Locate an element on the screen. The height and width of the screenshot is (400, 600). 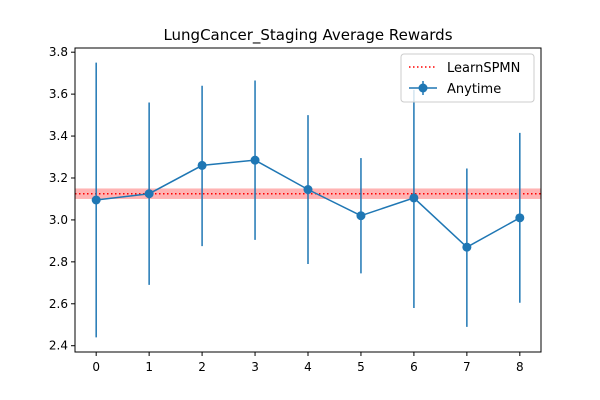
legend-anytime-marker is located at coordinates (423, 88).